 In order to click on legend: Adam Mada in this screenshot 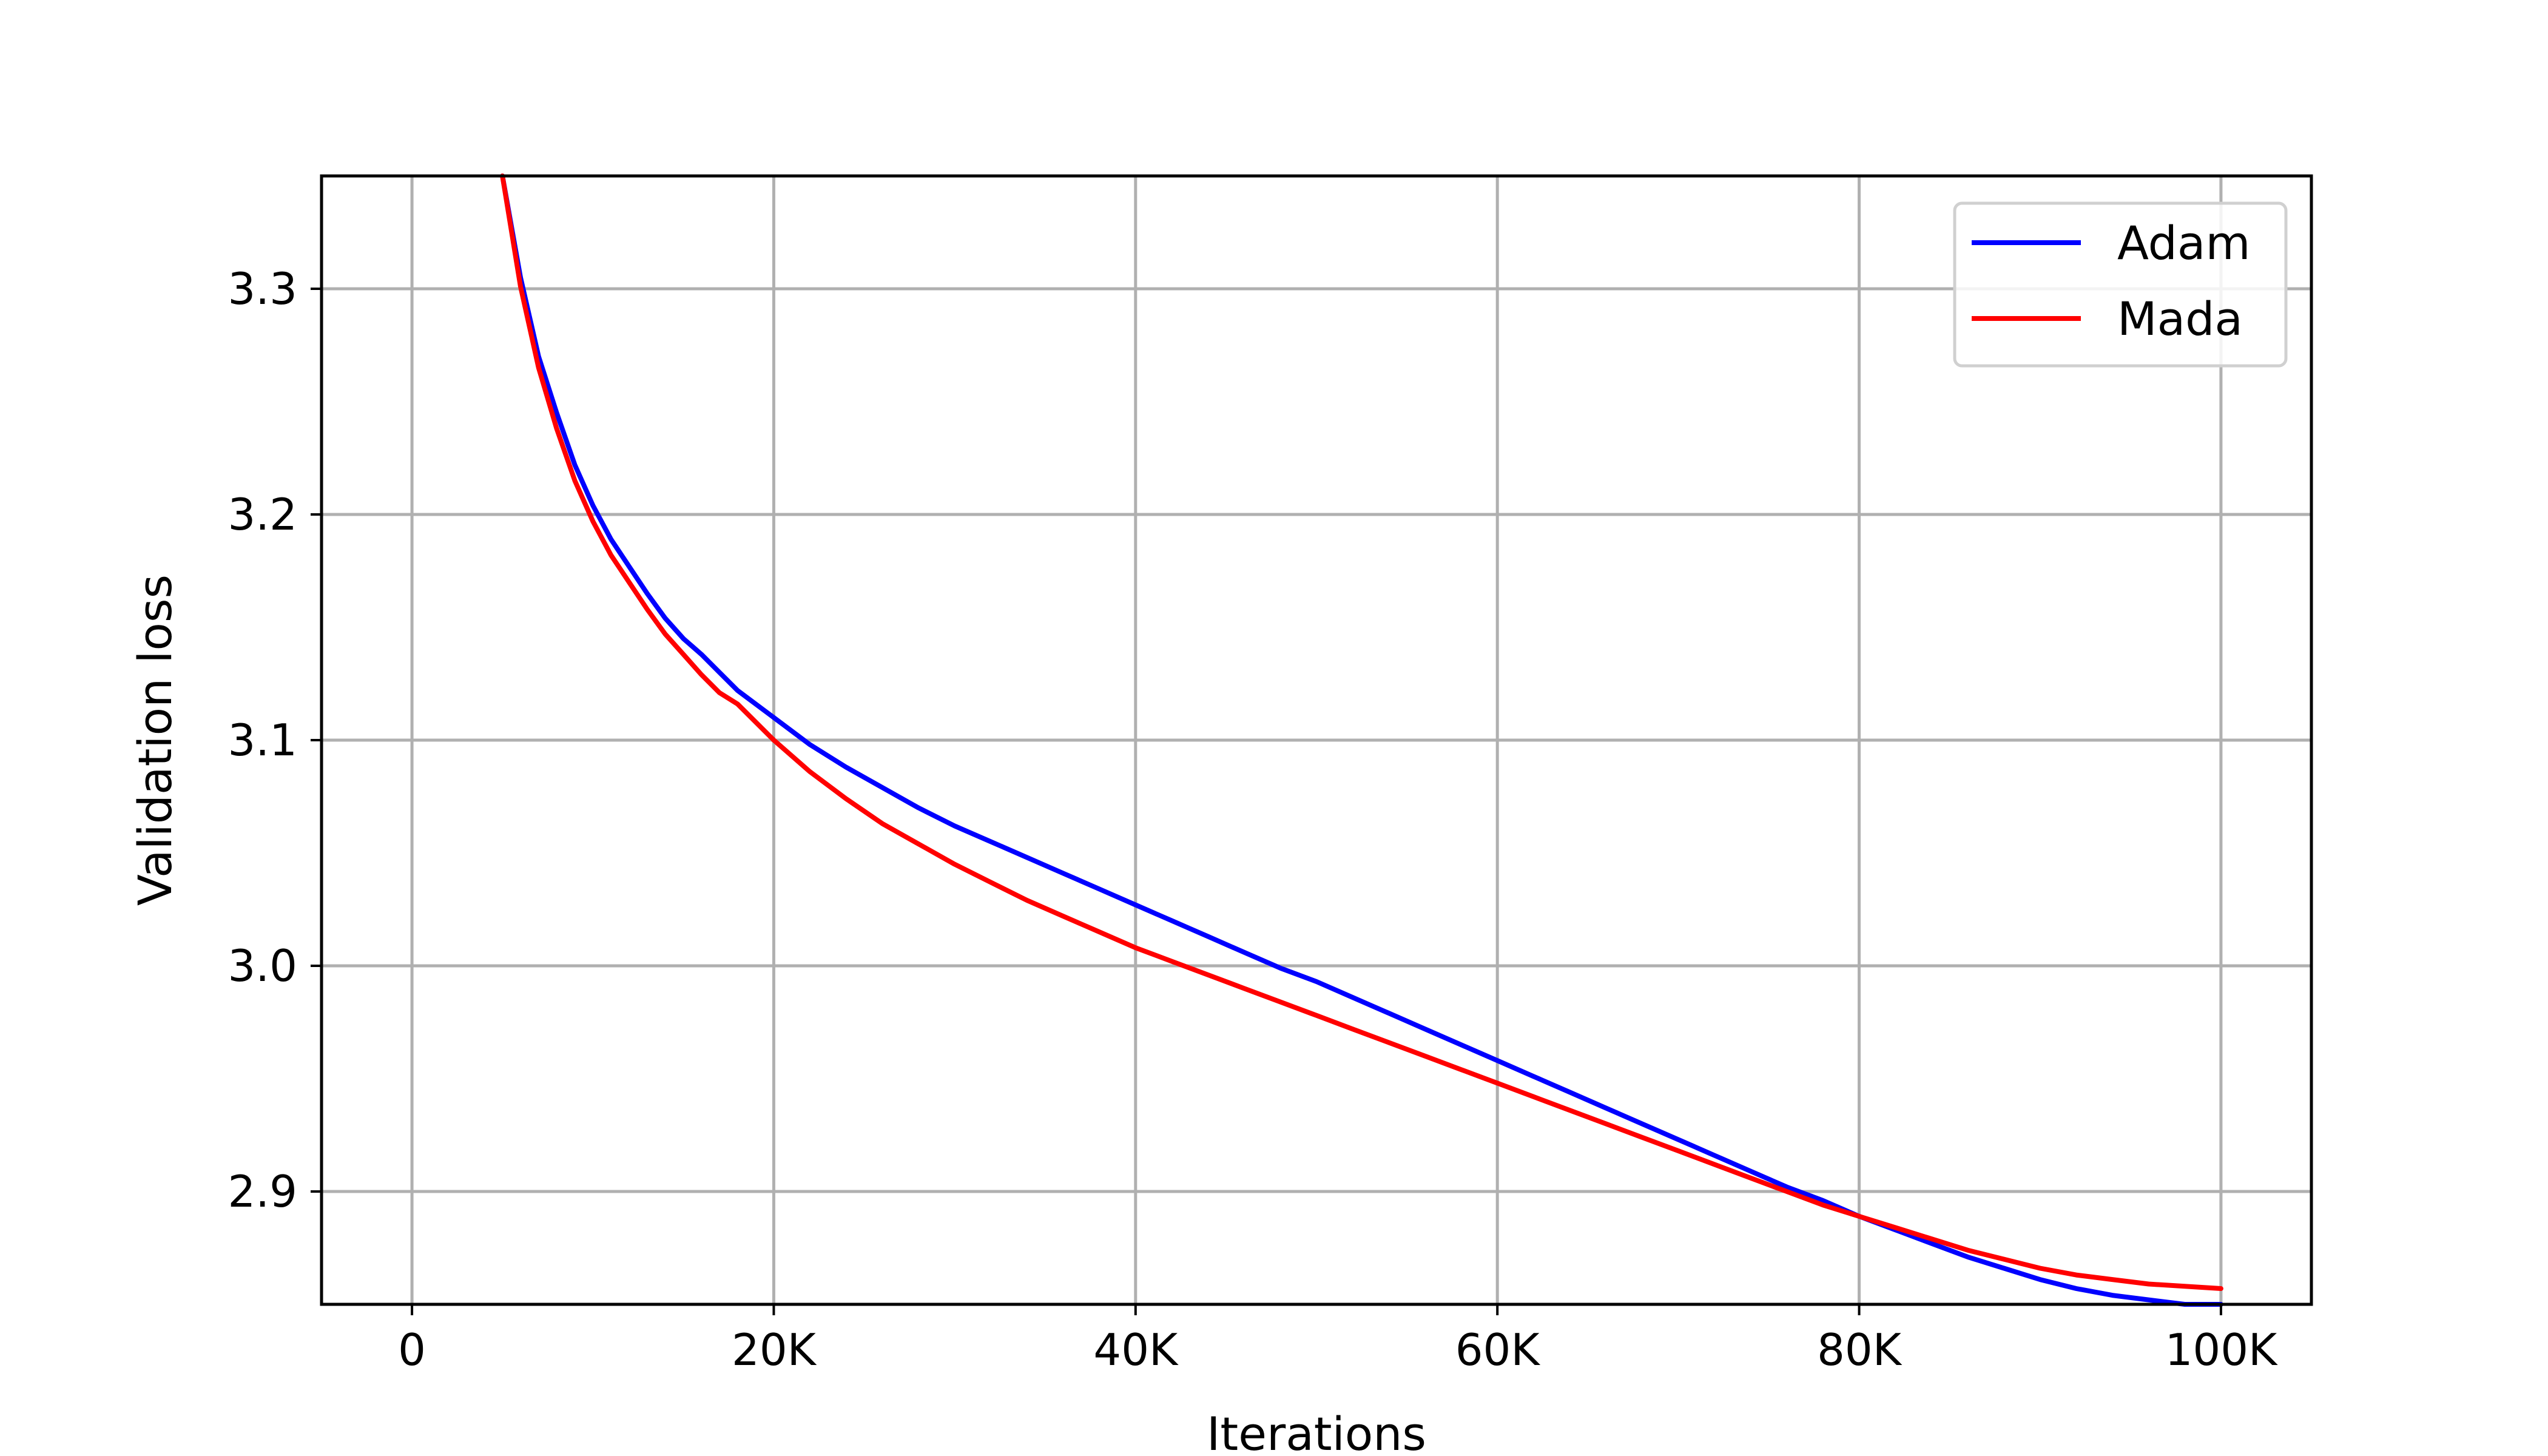, I will do `click(2120, 284)`.